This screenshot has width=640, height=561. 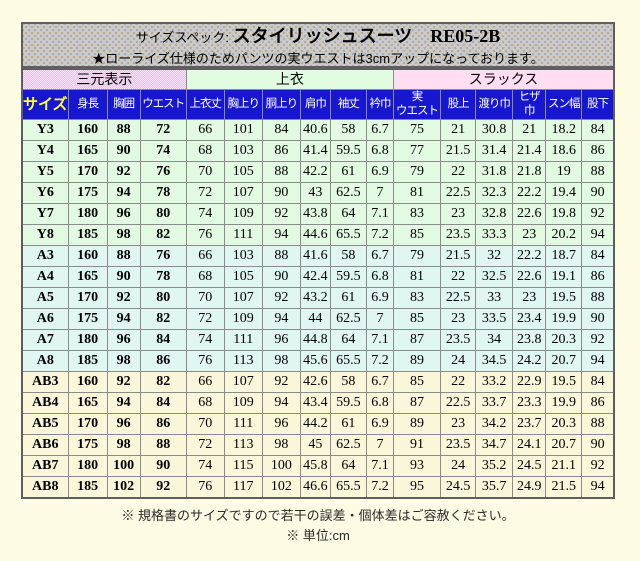 I want to click on cell-thigh-width: 32.8, so click(x=494, y=214).